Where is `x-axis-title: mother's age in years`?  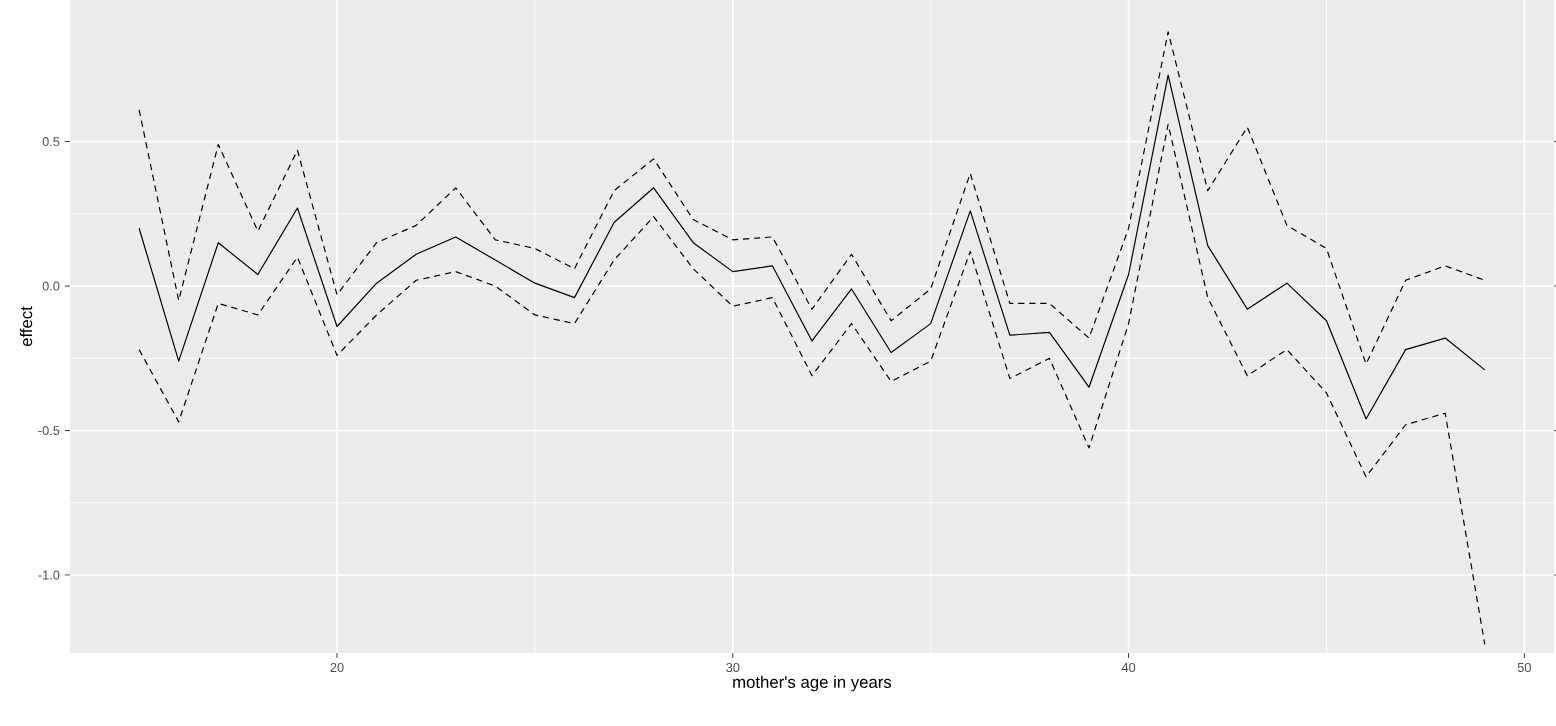
x-axis-title: mother's age in years is located at coordinates (812, 683).